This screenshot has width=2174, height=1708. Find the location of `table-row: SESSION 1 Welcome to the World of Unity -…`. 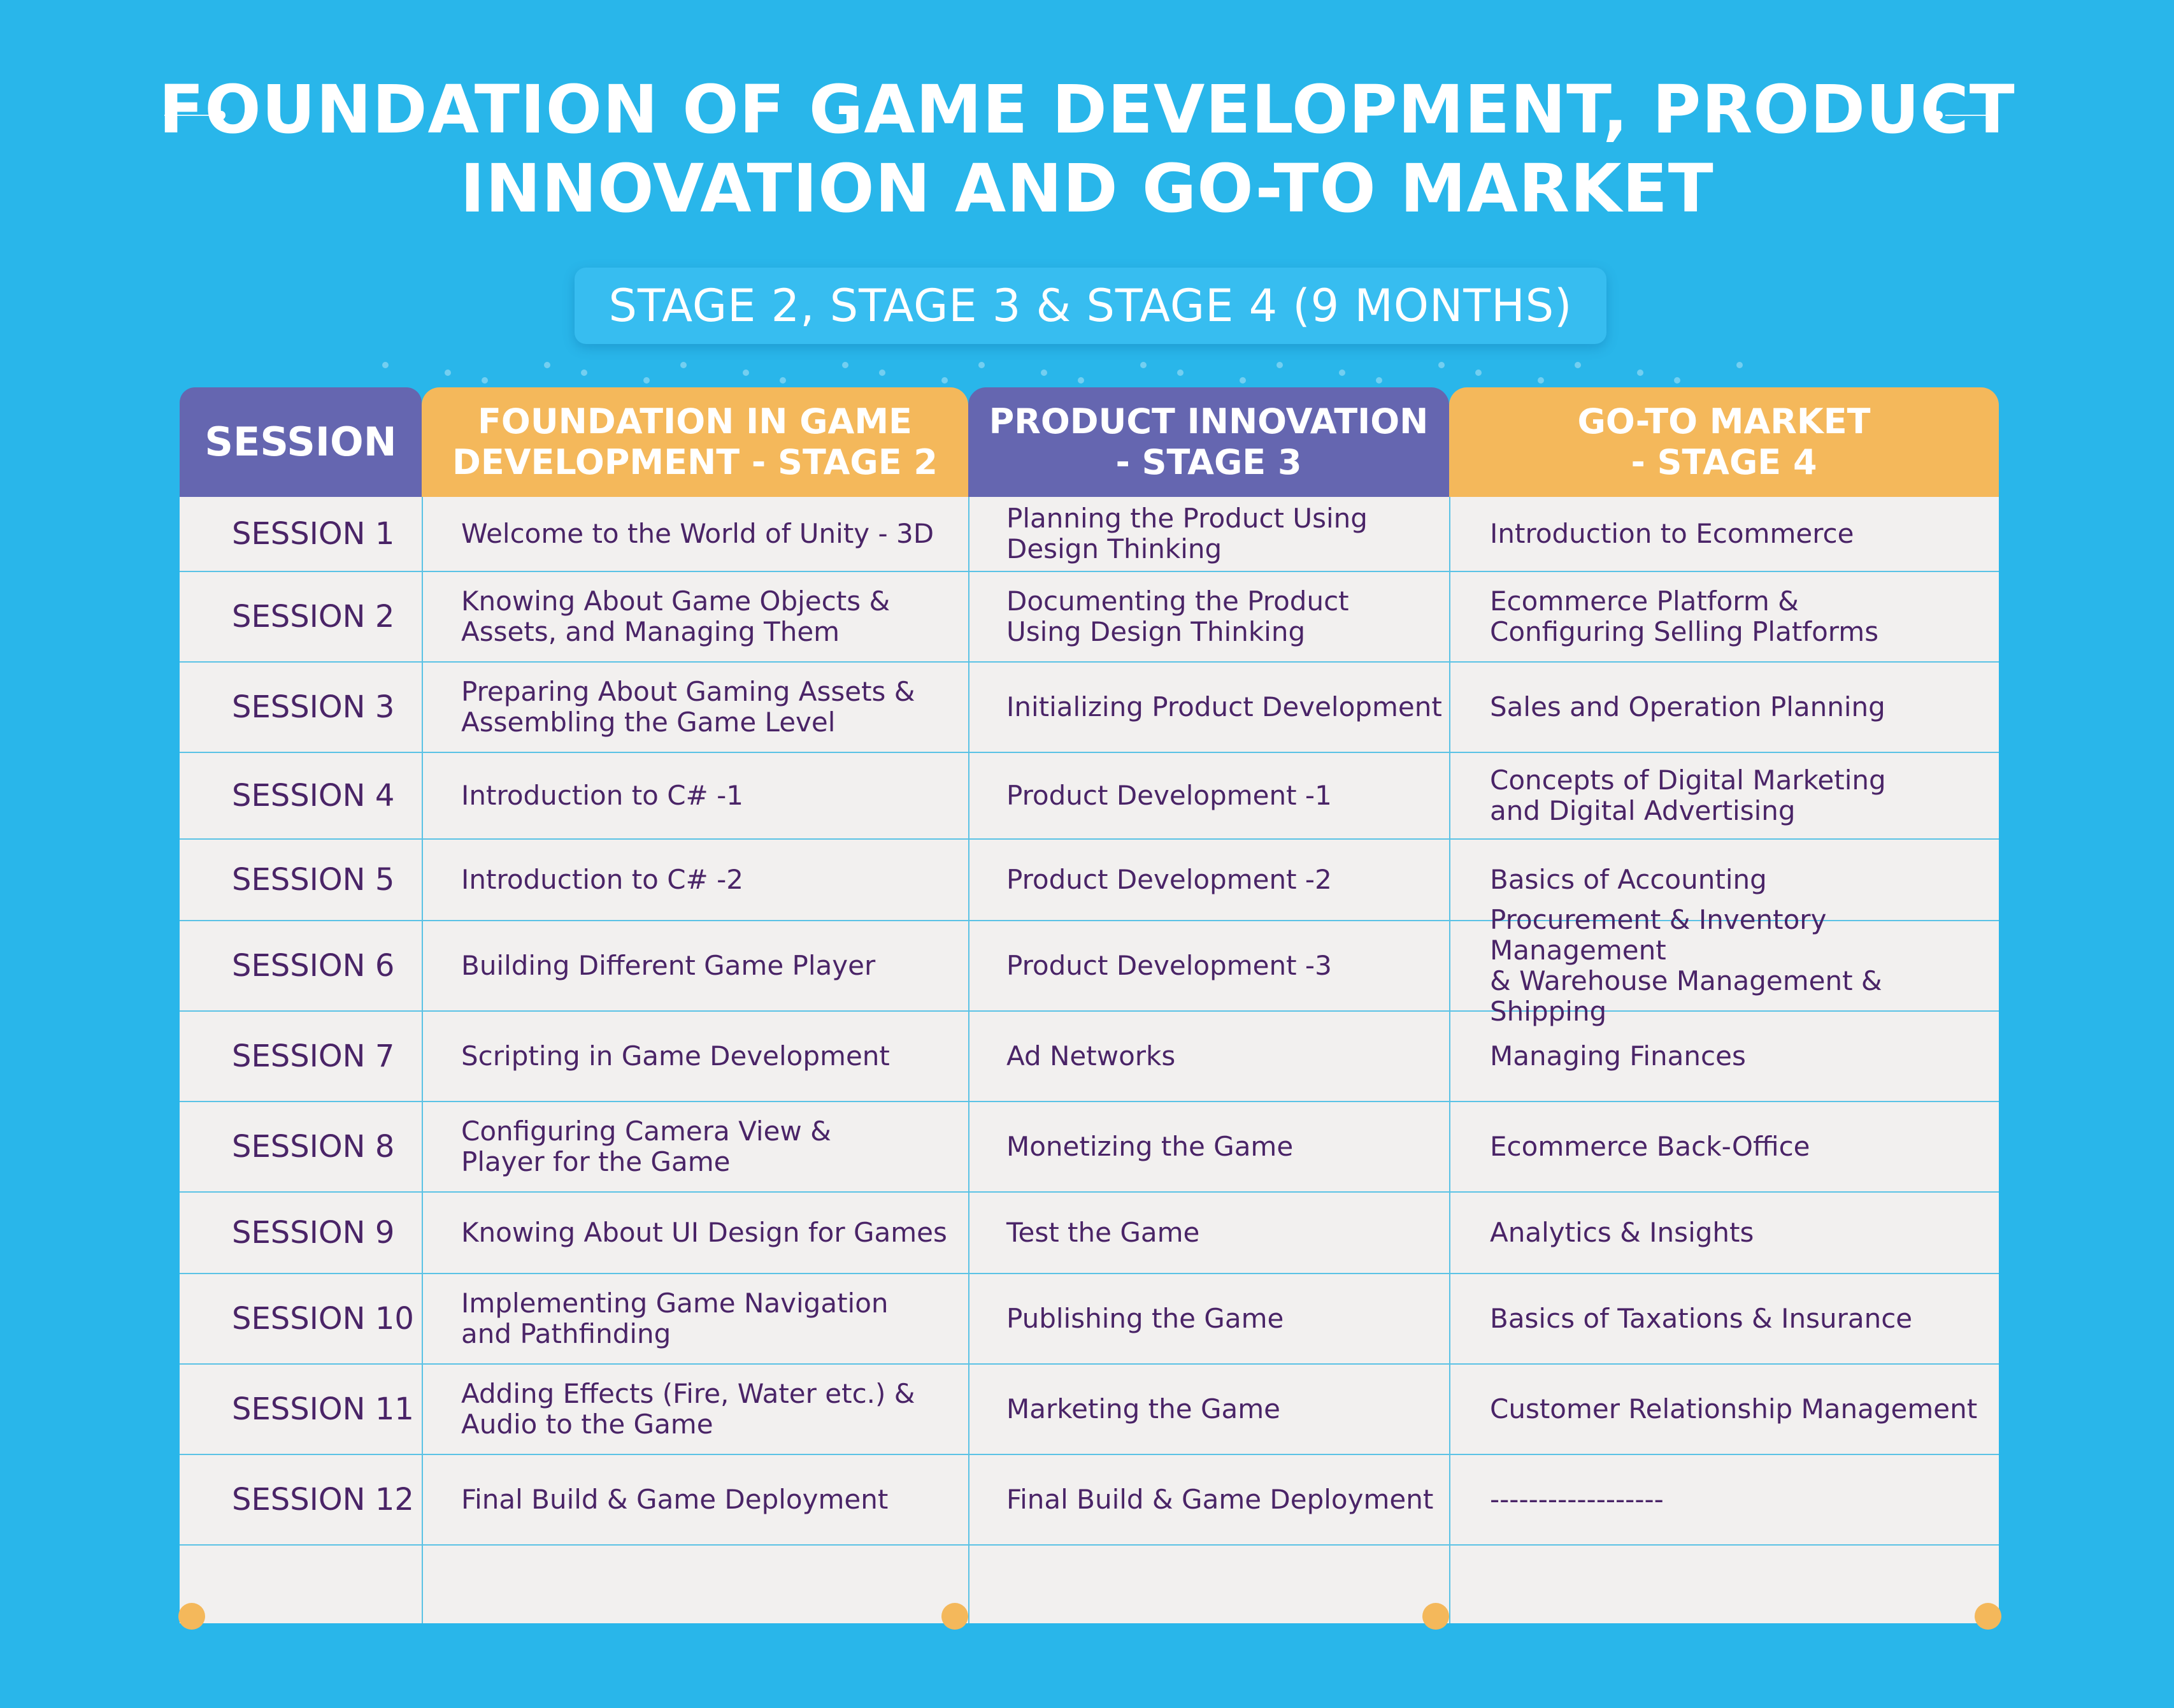

table-row: SESSION 1 Welcome to the World of Unity -… is located at coordinates (1090, 534).